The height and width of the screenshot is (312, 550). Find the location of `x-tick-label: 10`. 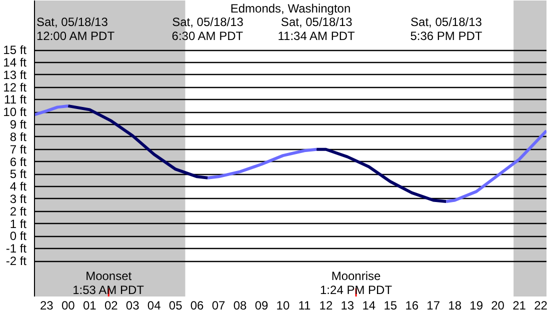

x-tick-label: 10 is located at coordinates (283, 305).